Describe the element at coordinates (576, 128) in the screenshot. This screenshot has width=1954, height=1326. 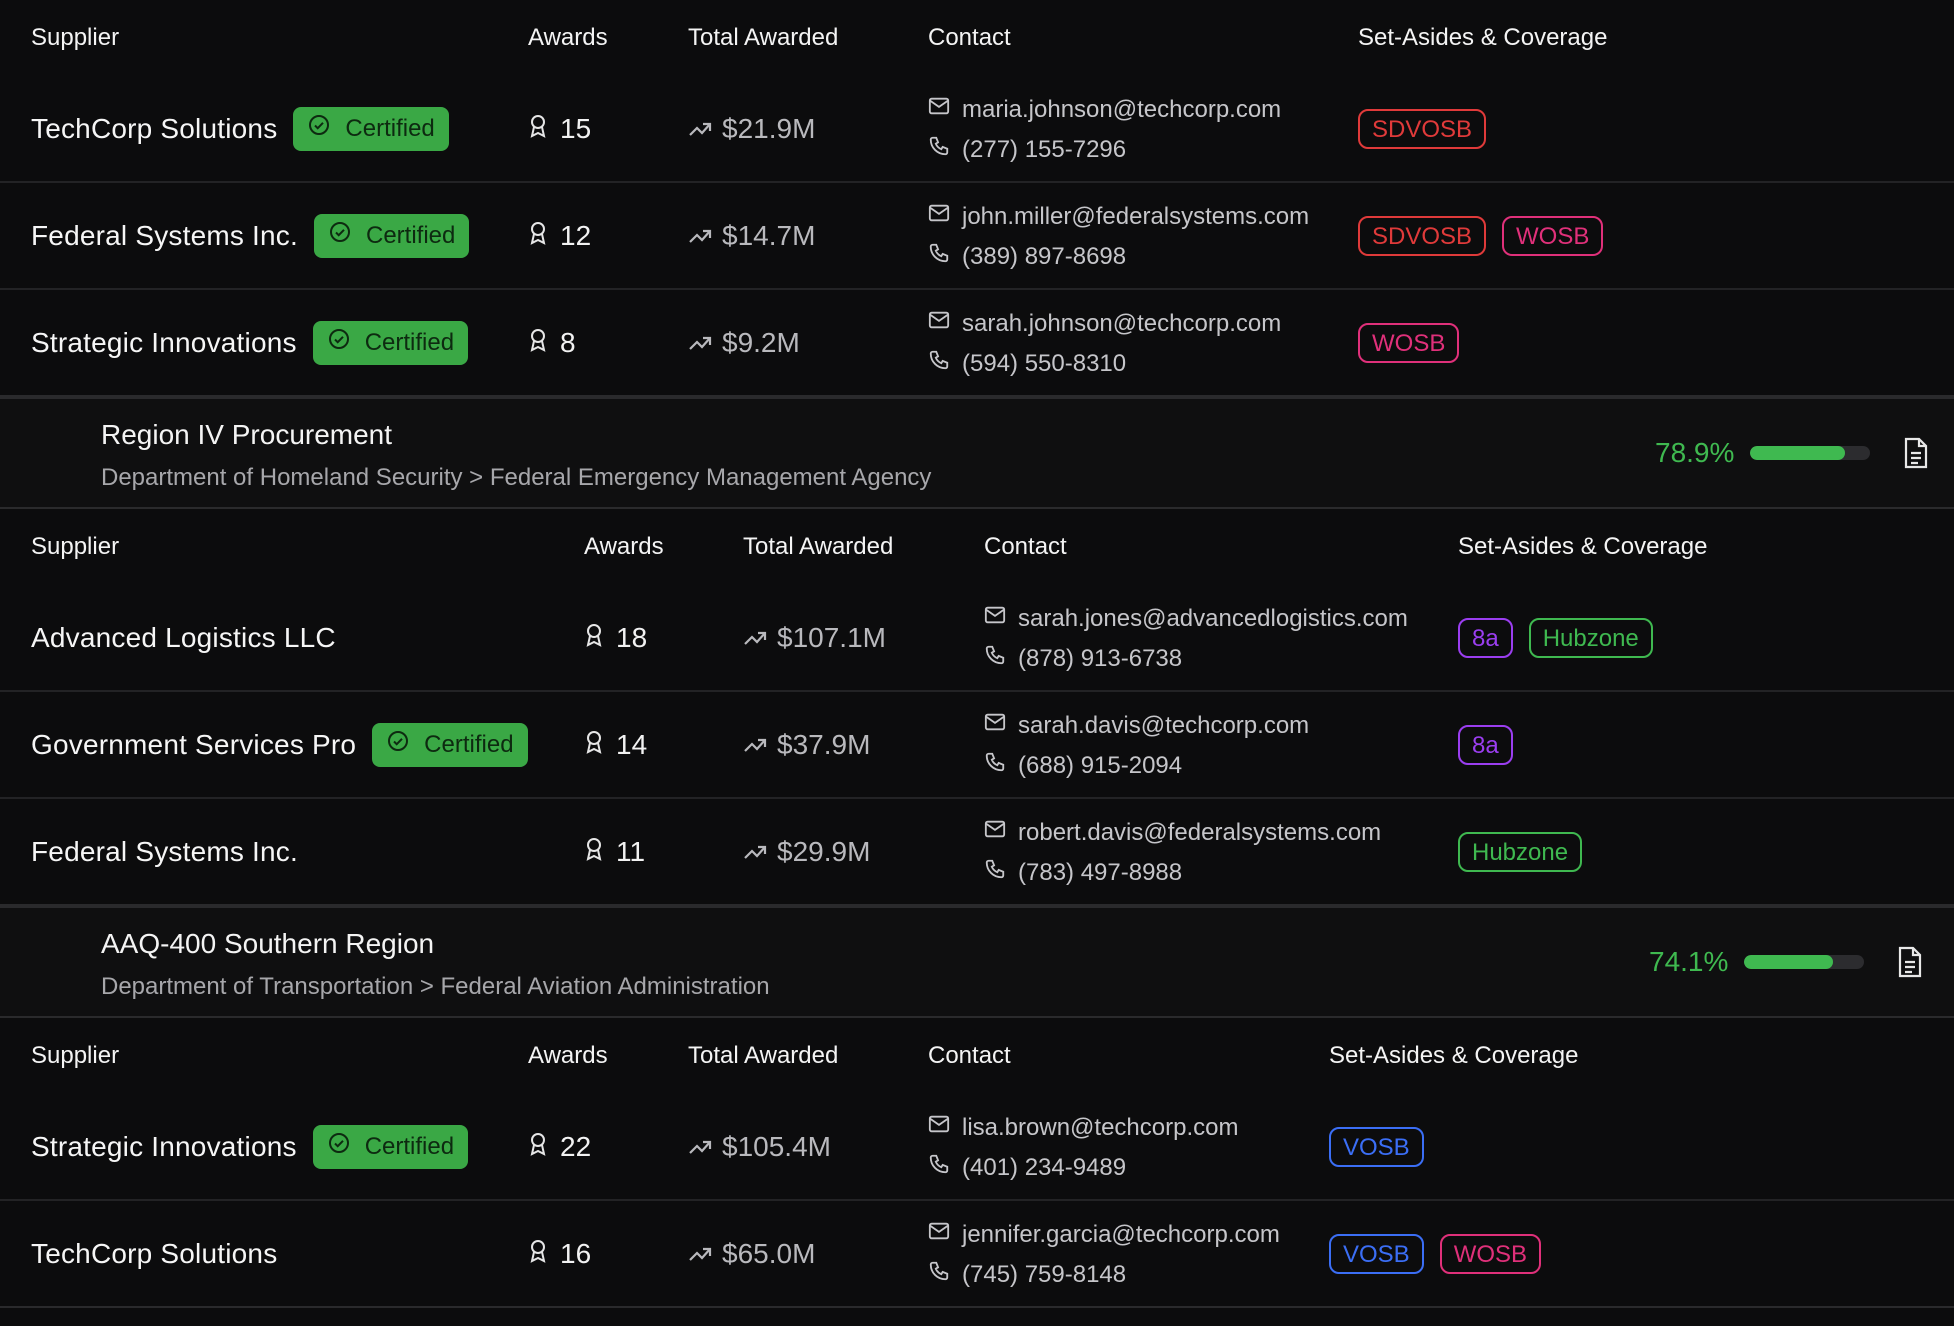
I see `awards-count: 15` at that location.